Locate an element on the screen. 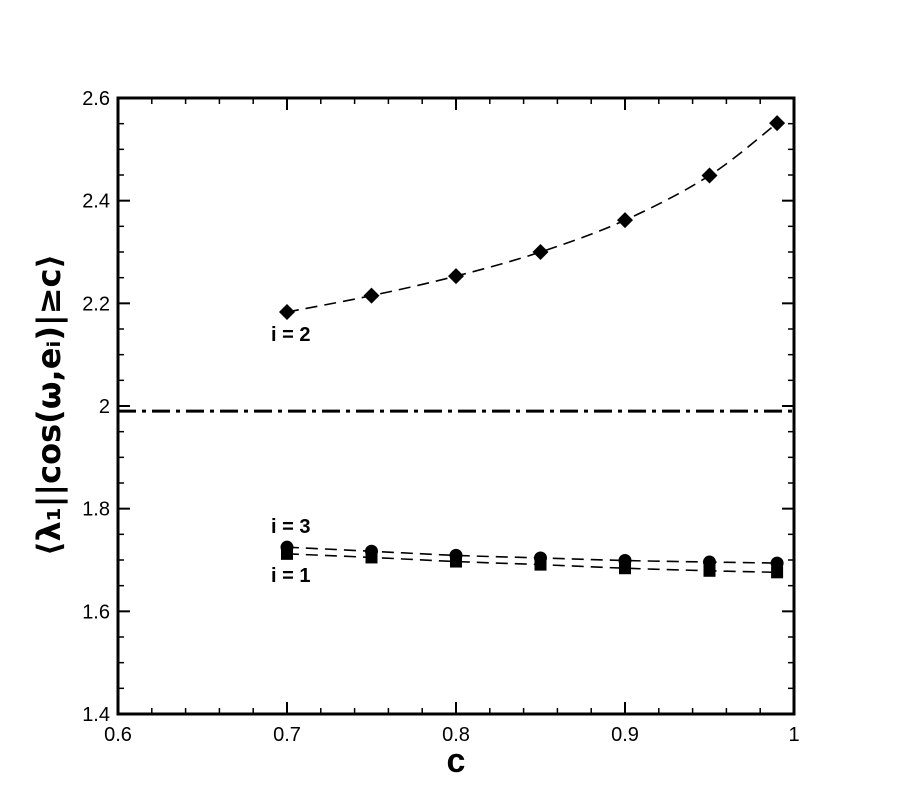 Image resolution: width=903 pixels, height=803 pixels. x-tick-label: 0.7 is located at coordinates (287, 735).